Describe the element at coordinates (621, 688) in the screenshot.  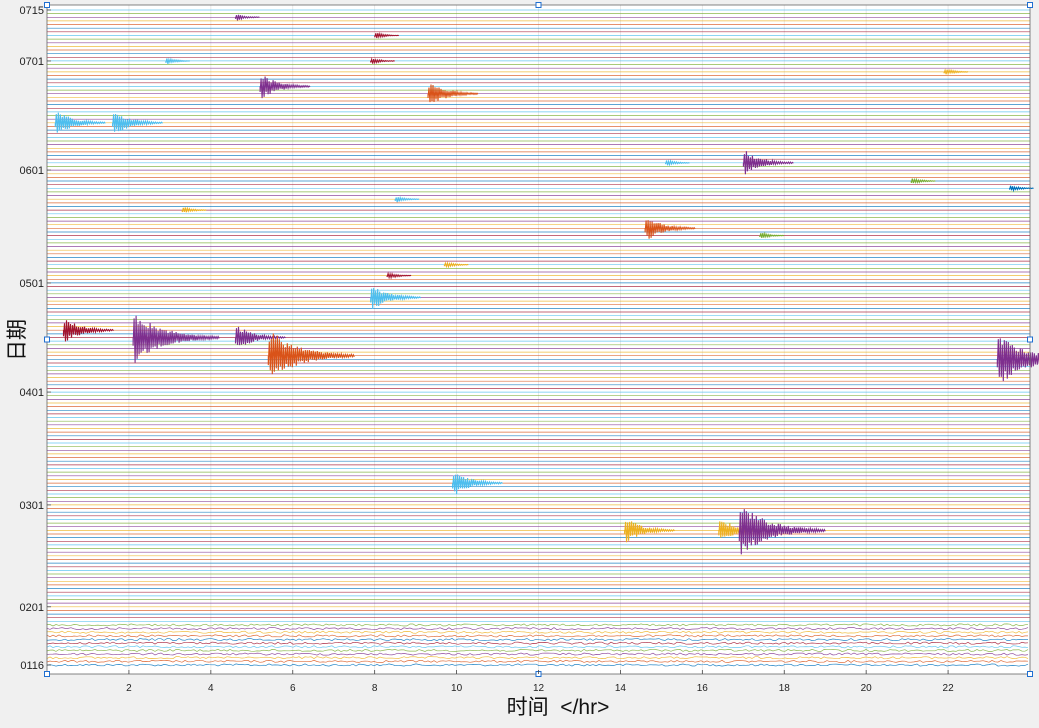
I see `x-tick-label: 14` at that location.